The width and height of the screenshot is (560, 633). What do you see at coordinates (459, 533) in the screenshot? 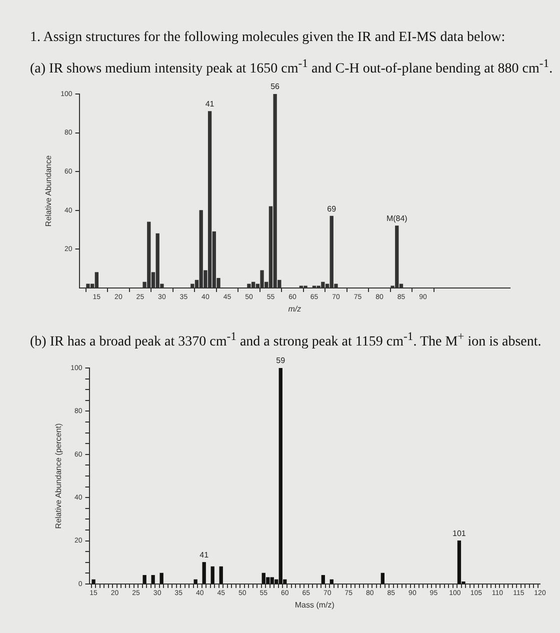
I see `annotation: 101` at bounding box center [459, 533].